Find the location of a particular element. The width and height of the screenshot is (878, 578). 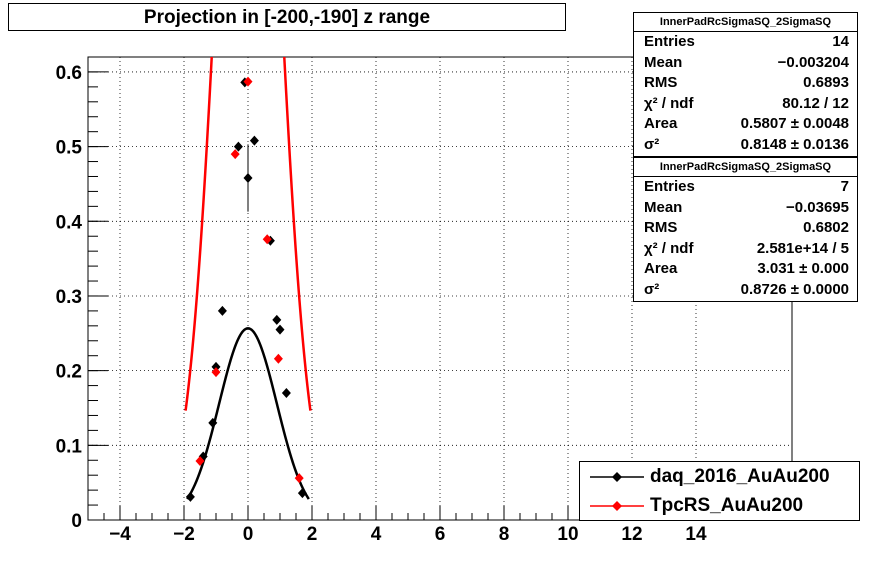

chart-title: Projection in [-200,-190] z range is located at coordinates (287, 17).